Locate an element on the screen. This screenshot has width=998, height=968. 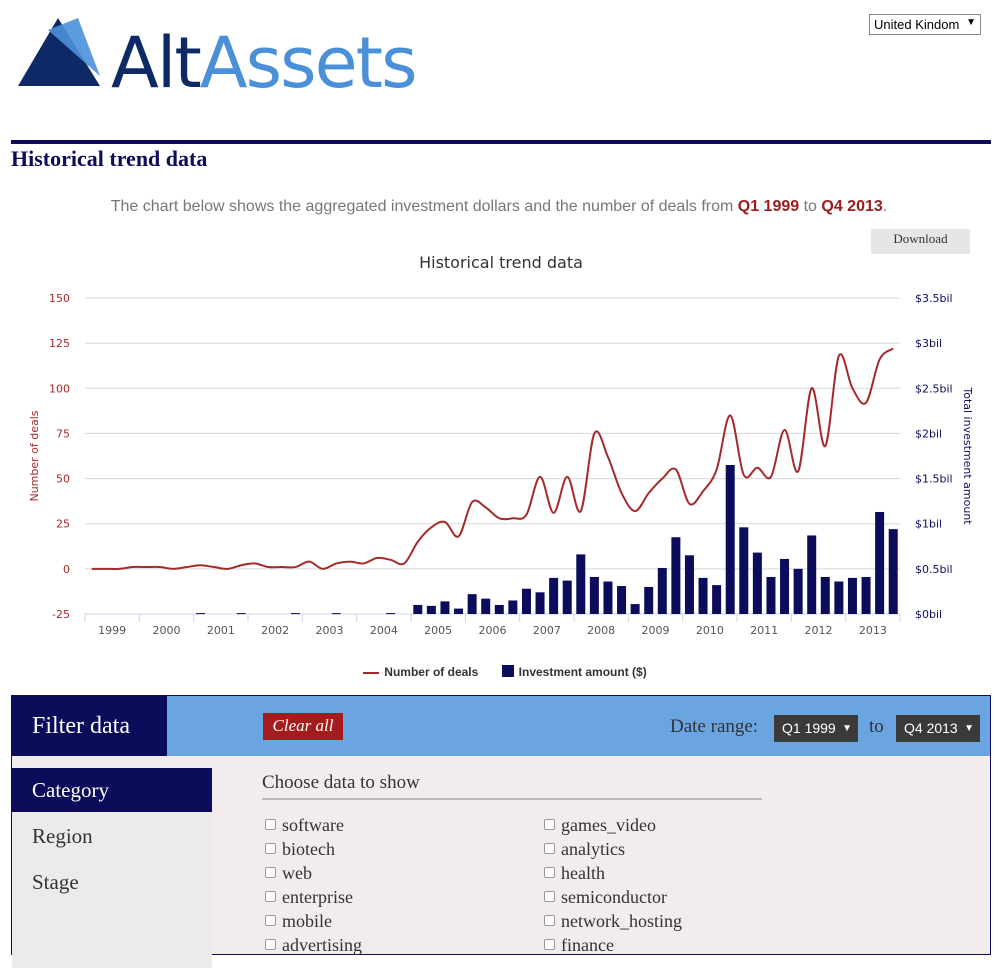
right-tick-label: $1bil is located at coordinates (928, 524).